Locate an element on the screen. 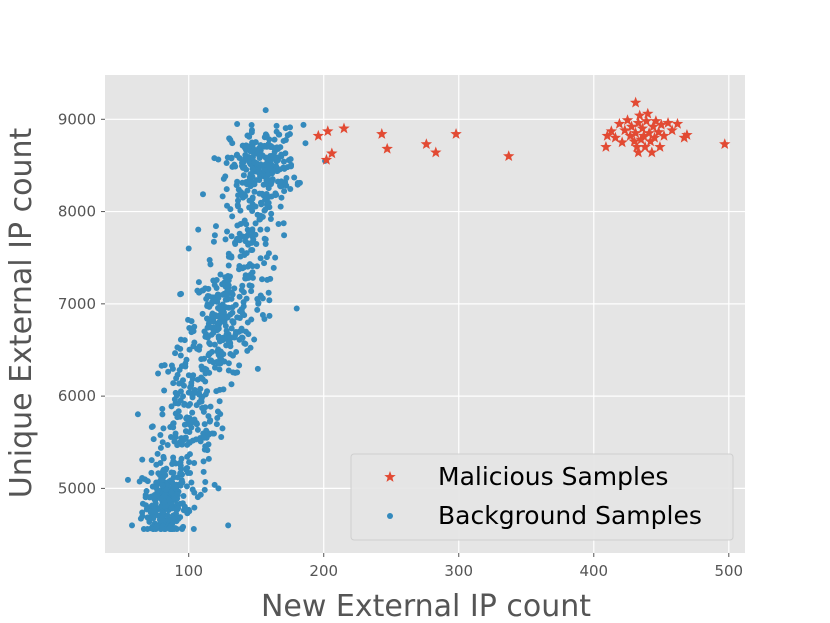 Image resolution: width=830 pixels, height=623 pixels. legend-box is located at coordinates (542, 497).